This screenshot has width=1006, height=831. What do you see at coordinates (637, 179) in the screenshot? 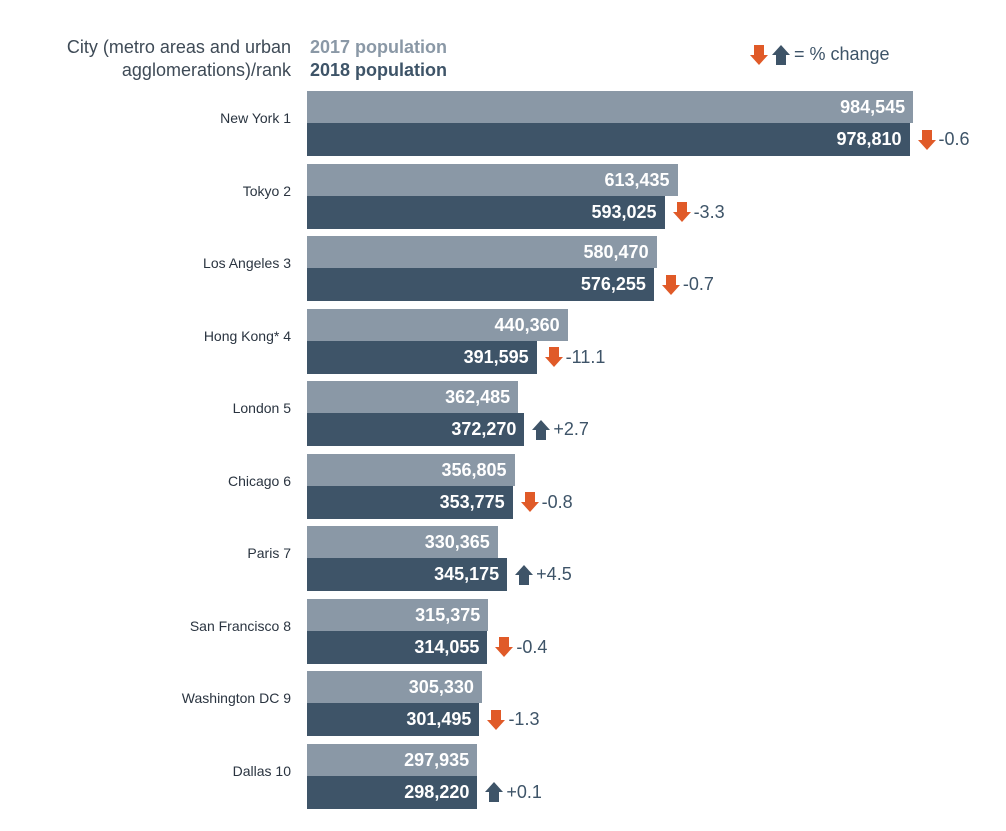
I see `value-label-2017: 613,435` at bounding box center [637, 179].